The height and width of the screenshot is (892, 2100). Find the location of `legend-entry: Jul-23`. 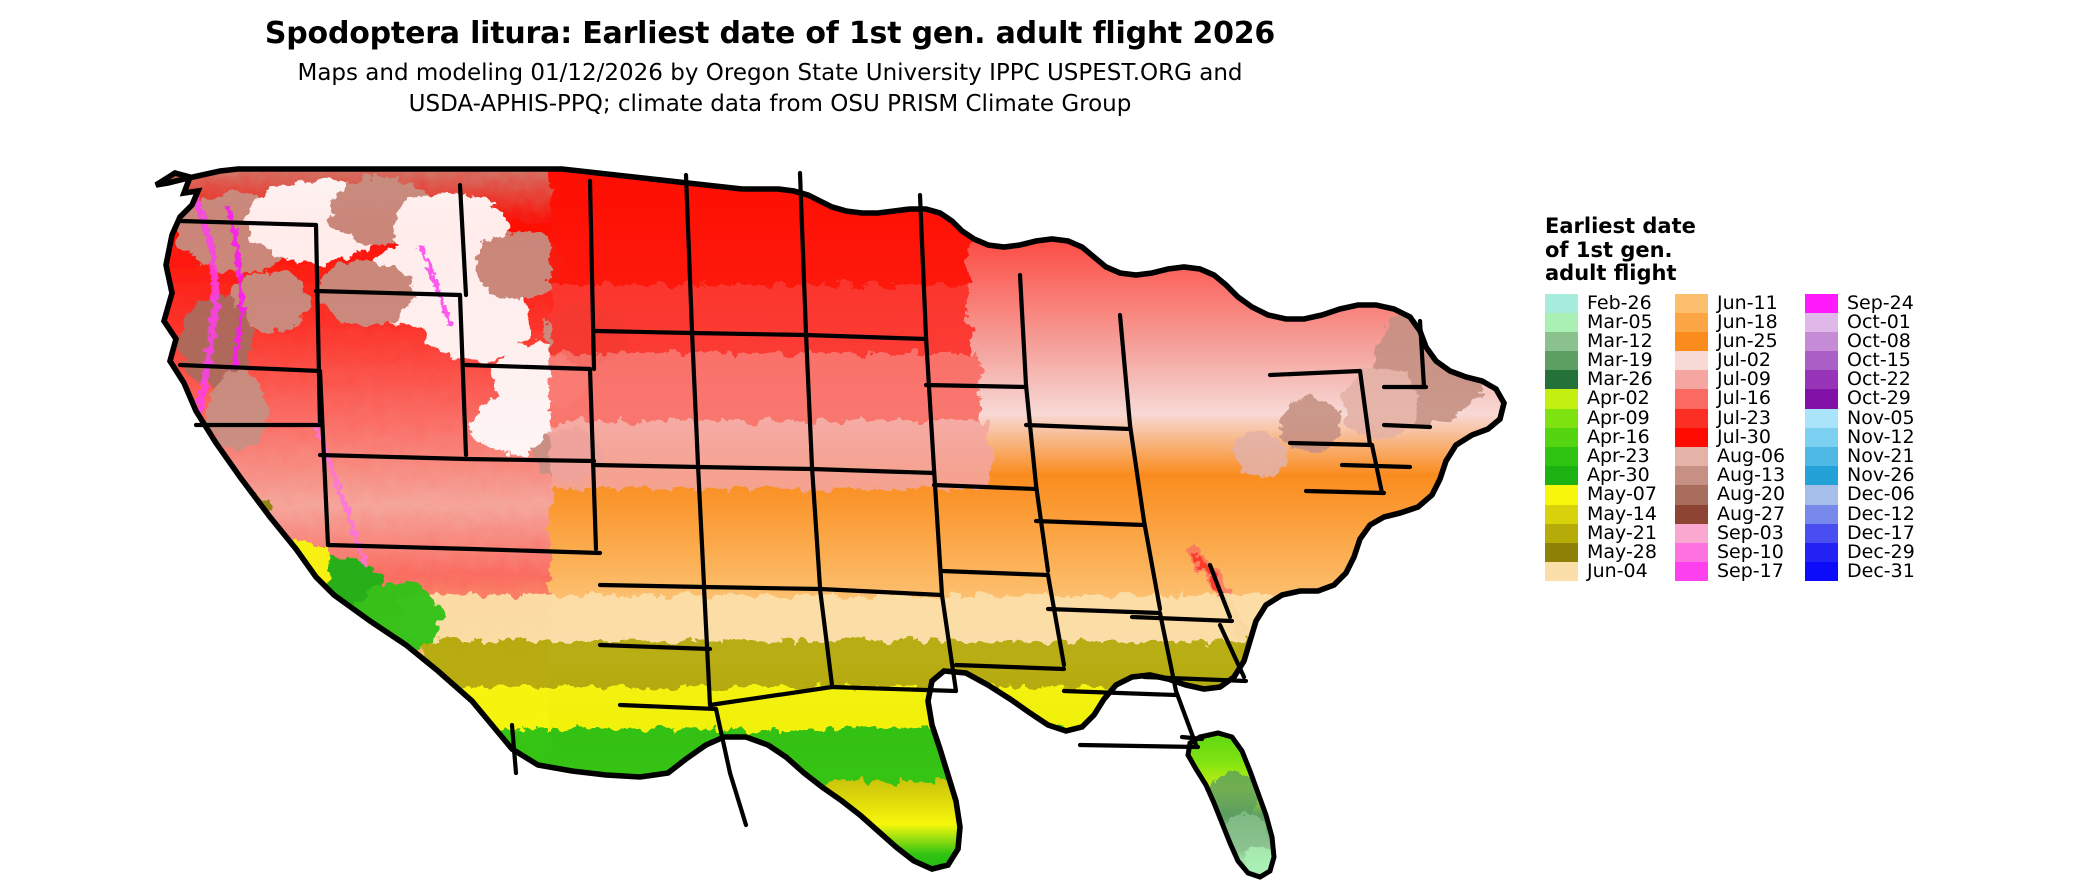

legend-entry: Jul-23 is located at coordinates (1740, 417).